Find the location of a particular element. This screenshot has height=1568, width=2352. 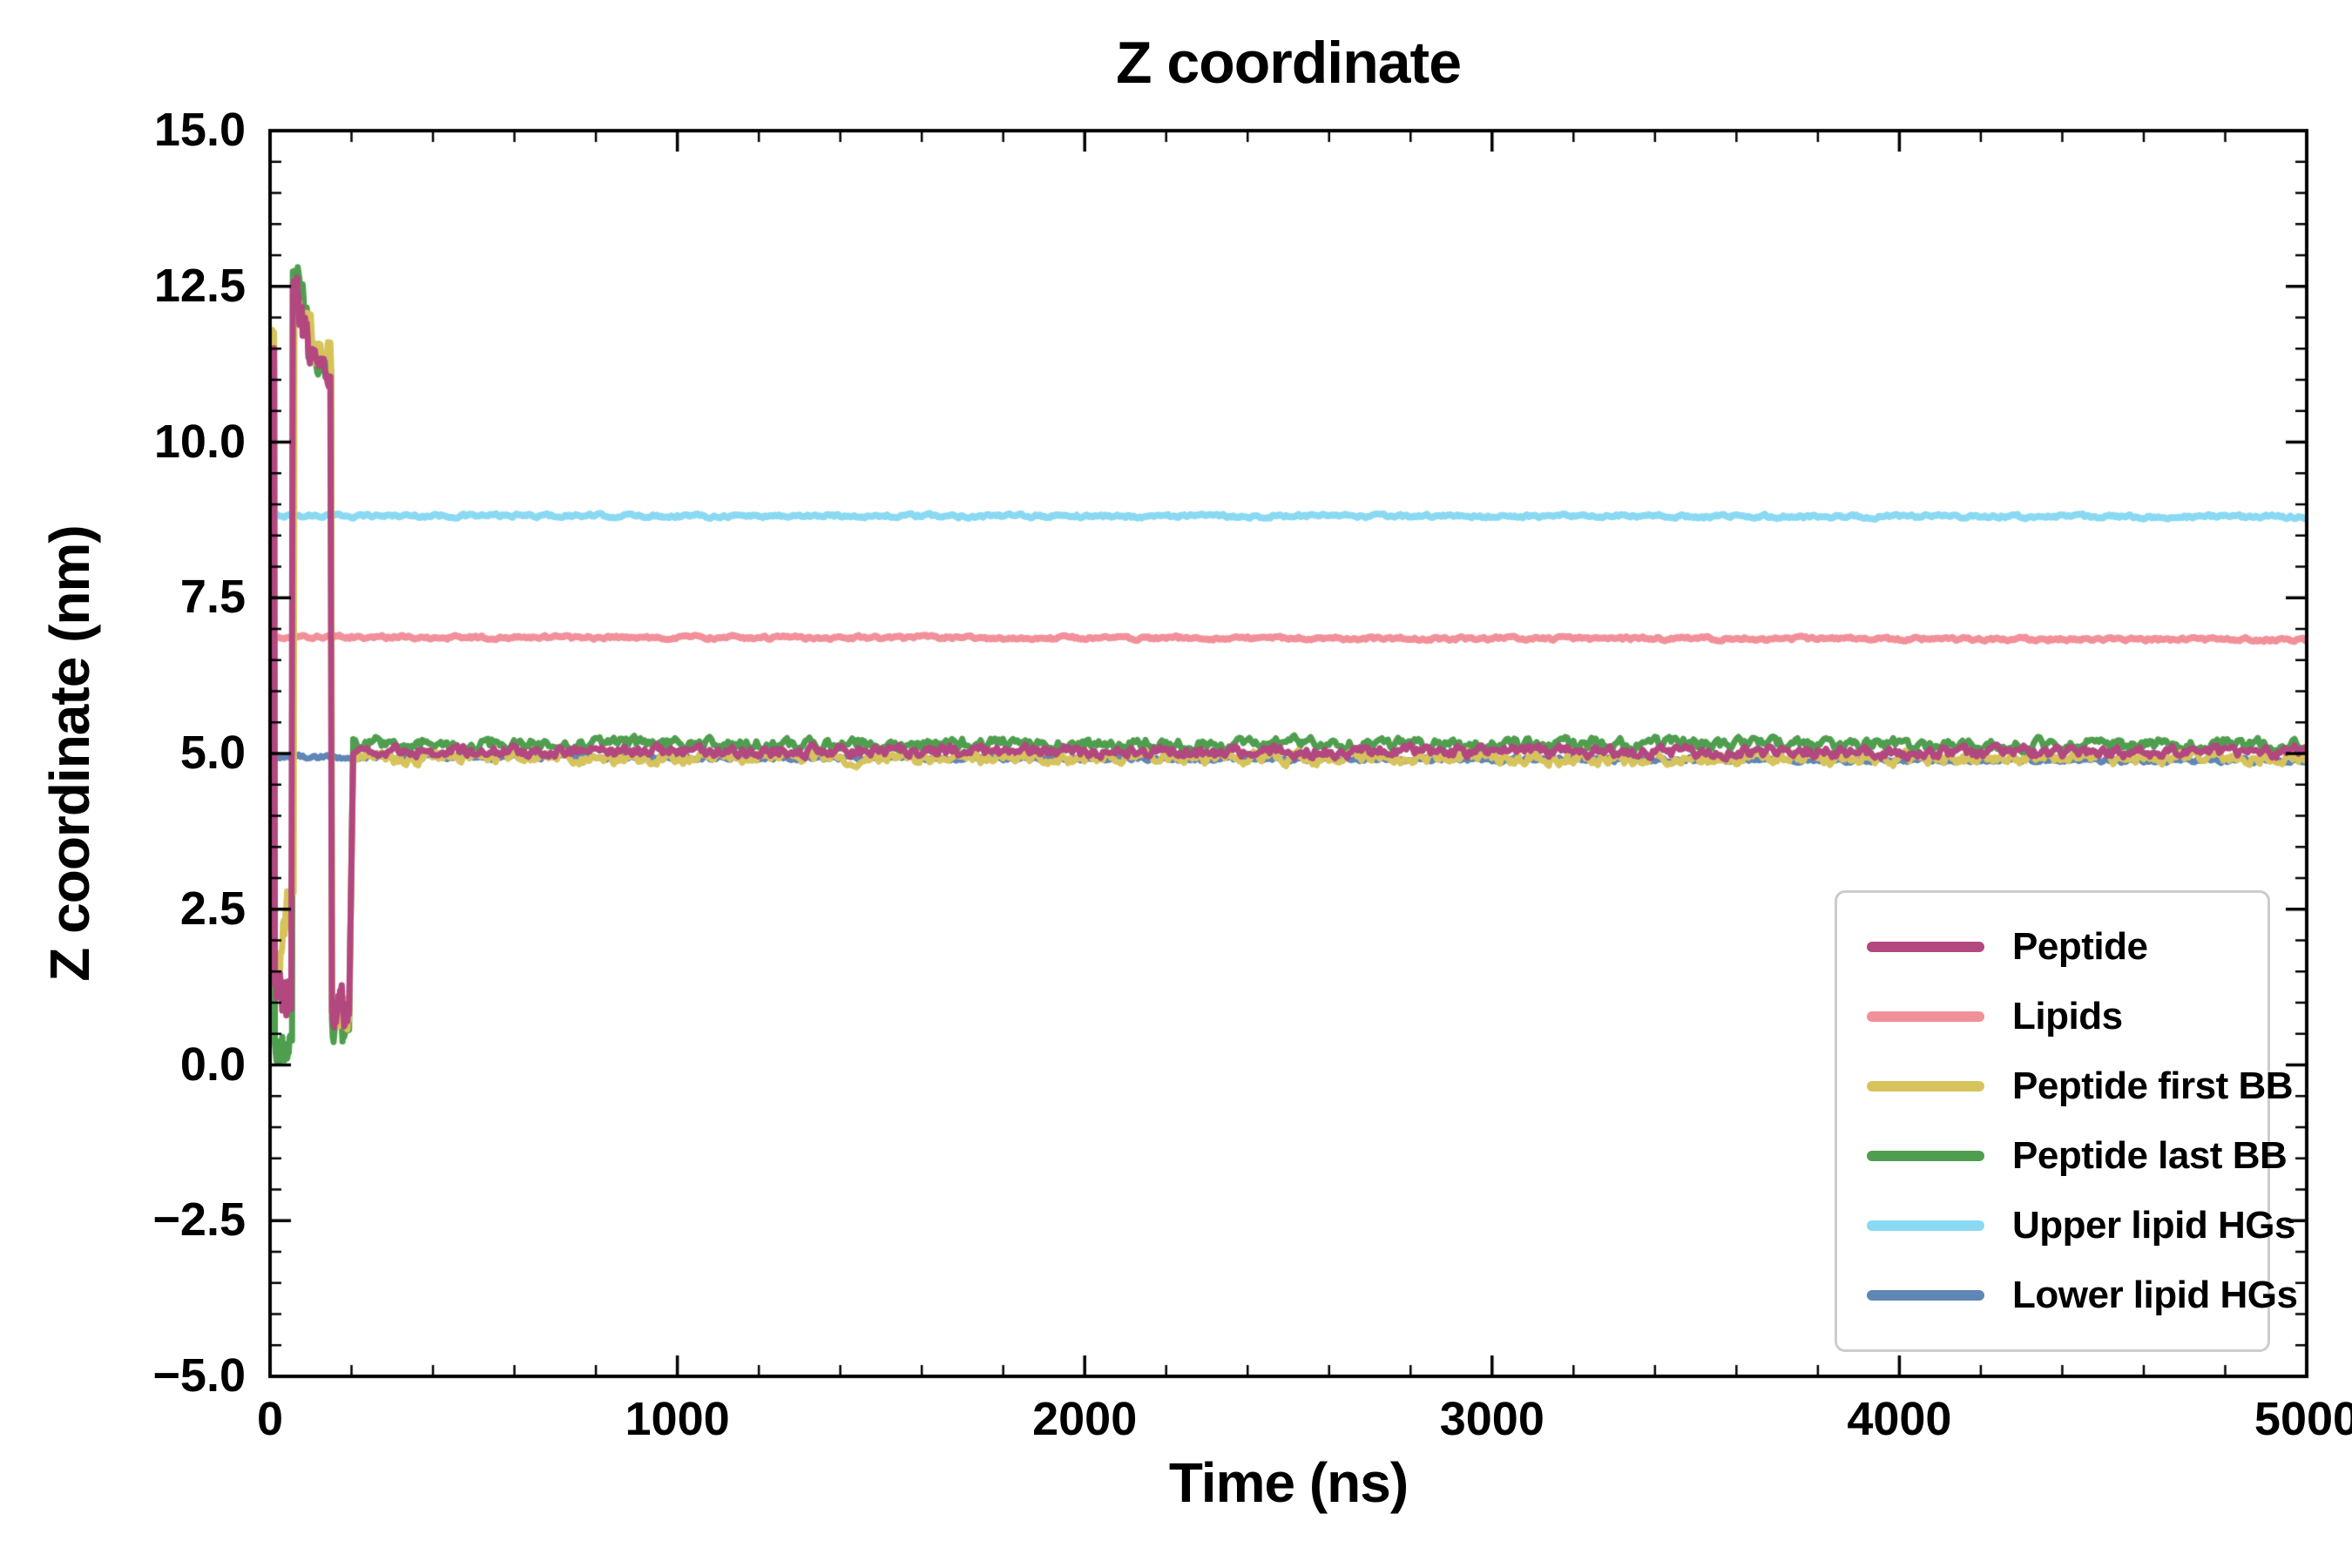

legend-item-upper-lipid-hgs: Upper lipid HGs is located at coordinates (2081, 1225).